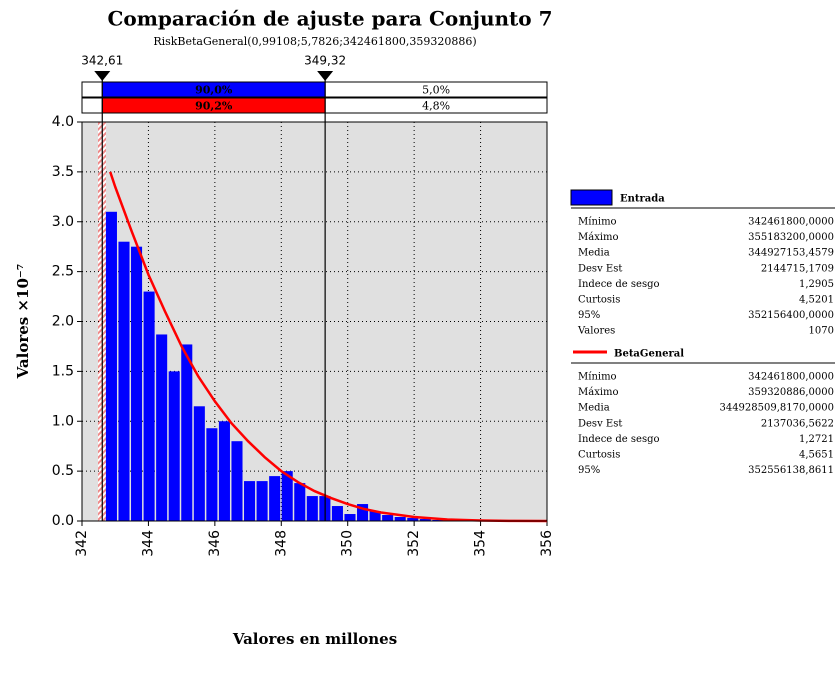 This screenshot has width=835, height=677. Describe the element at coordinates (63, 172) in the screenshot. I see `y-tick-label: 3.5` at that location.